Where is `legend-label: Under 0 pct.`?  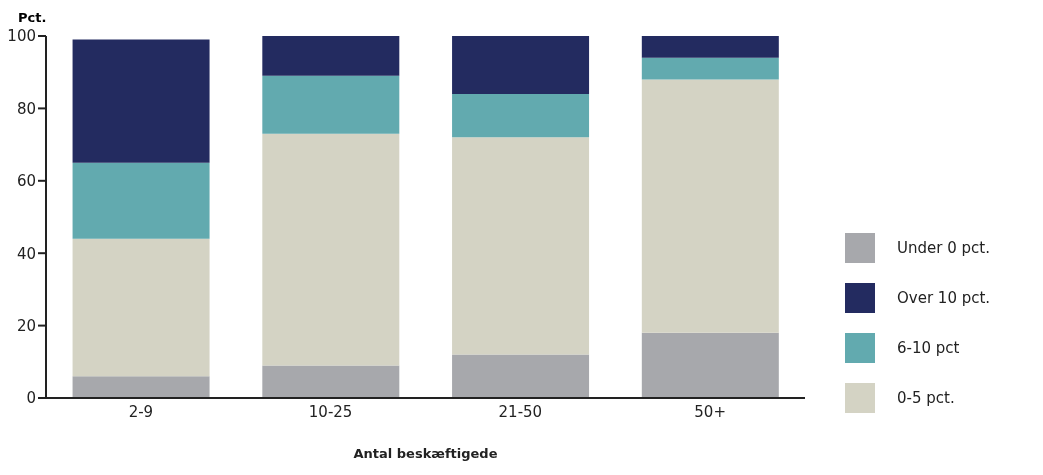 legend-label: Under 0 pct. is located at coordinates (943, 248).